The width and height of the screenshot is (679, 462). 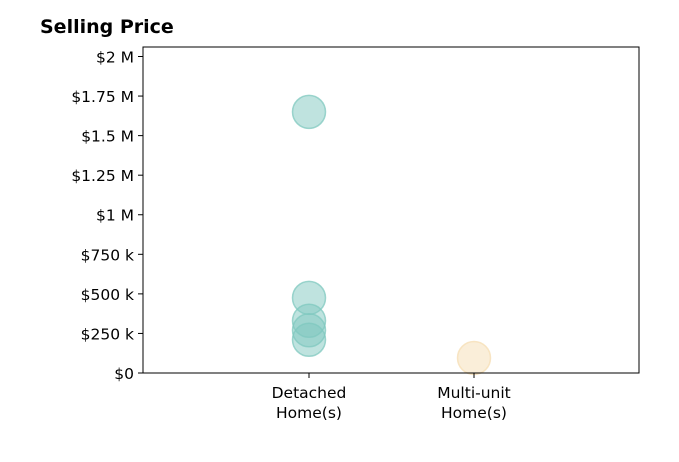 What do you see at coordinates (474, 403) in the screenshot?
I see `x-tick-label: Multi-unit Home(s)` at bounding box center [474, 403].